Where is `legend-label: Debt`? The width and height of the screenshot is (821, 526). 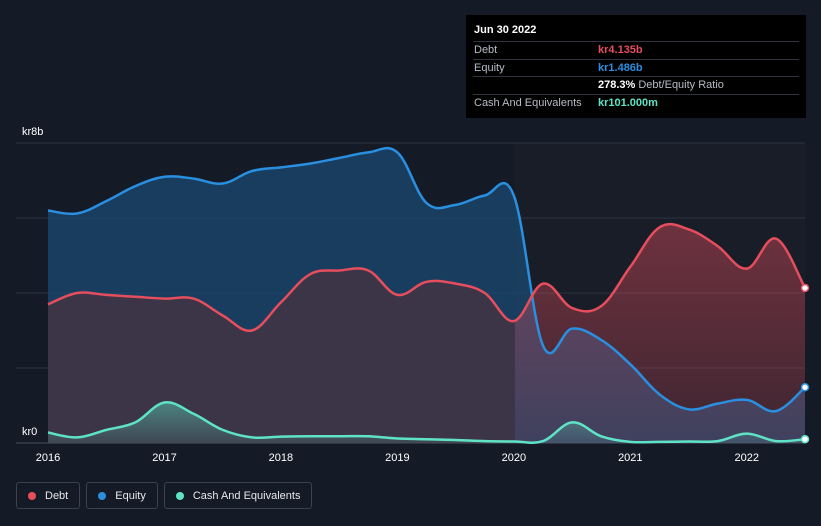 legend-label: Debt is located at coordinates (57, 495).